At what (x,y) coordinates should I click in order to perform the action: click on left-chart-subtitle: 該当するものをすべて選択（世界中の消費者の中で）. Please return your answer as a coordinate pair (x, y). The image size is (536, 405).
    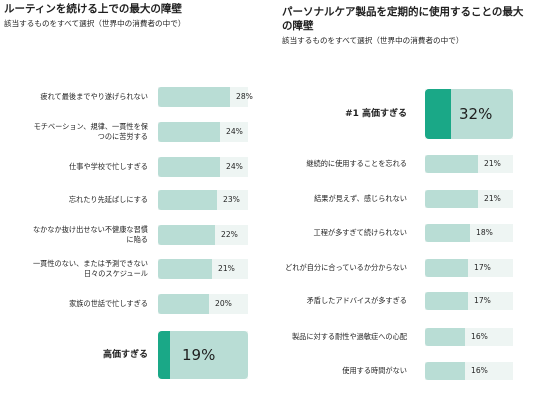
    Looking at the image, I should click on (95, 23).